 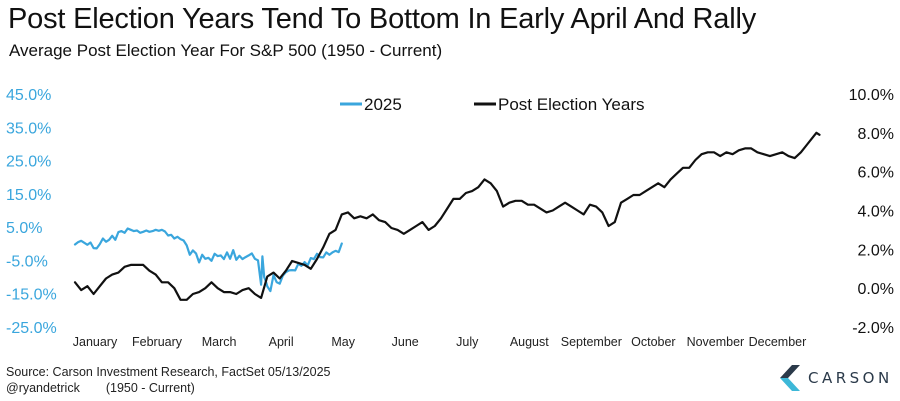 I want to click on date-range-note: (1950 - Current), so click(x=150, y=388).